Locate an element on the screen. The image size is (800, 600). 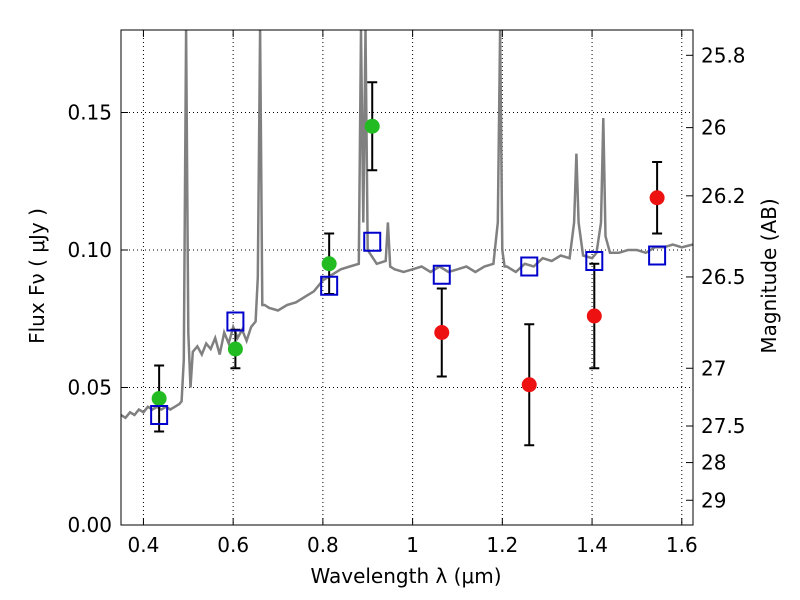
y2-tick-label: 26 is located at coordinates (713, 128).